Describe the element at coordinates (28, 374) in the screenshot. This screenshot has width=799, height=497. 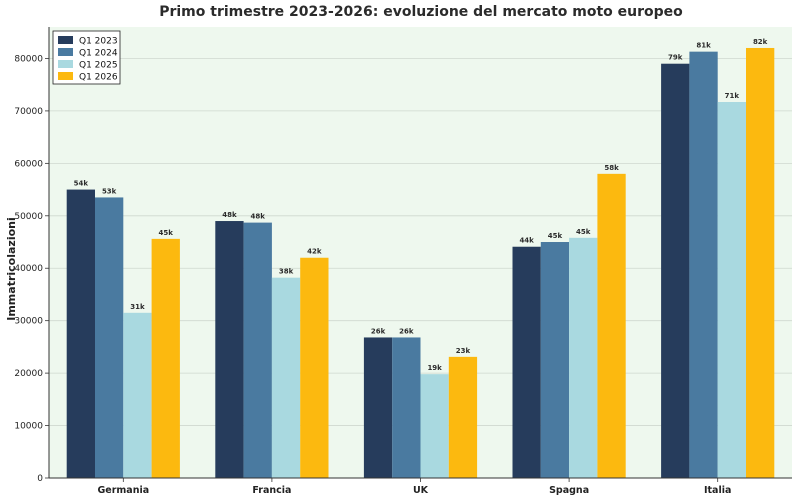
I see `y-tick-label: 20000` at that location.